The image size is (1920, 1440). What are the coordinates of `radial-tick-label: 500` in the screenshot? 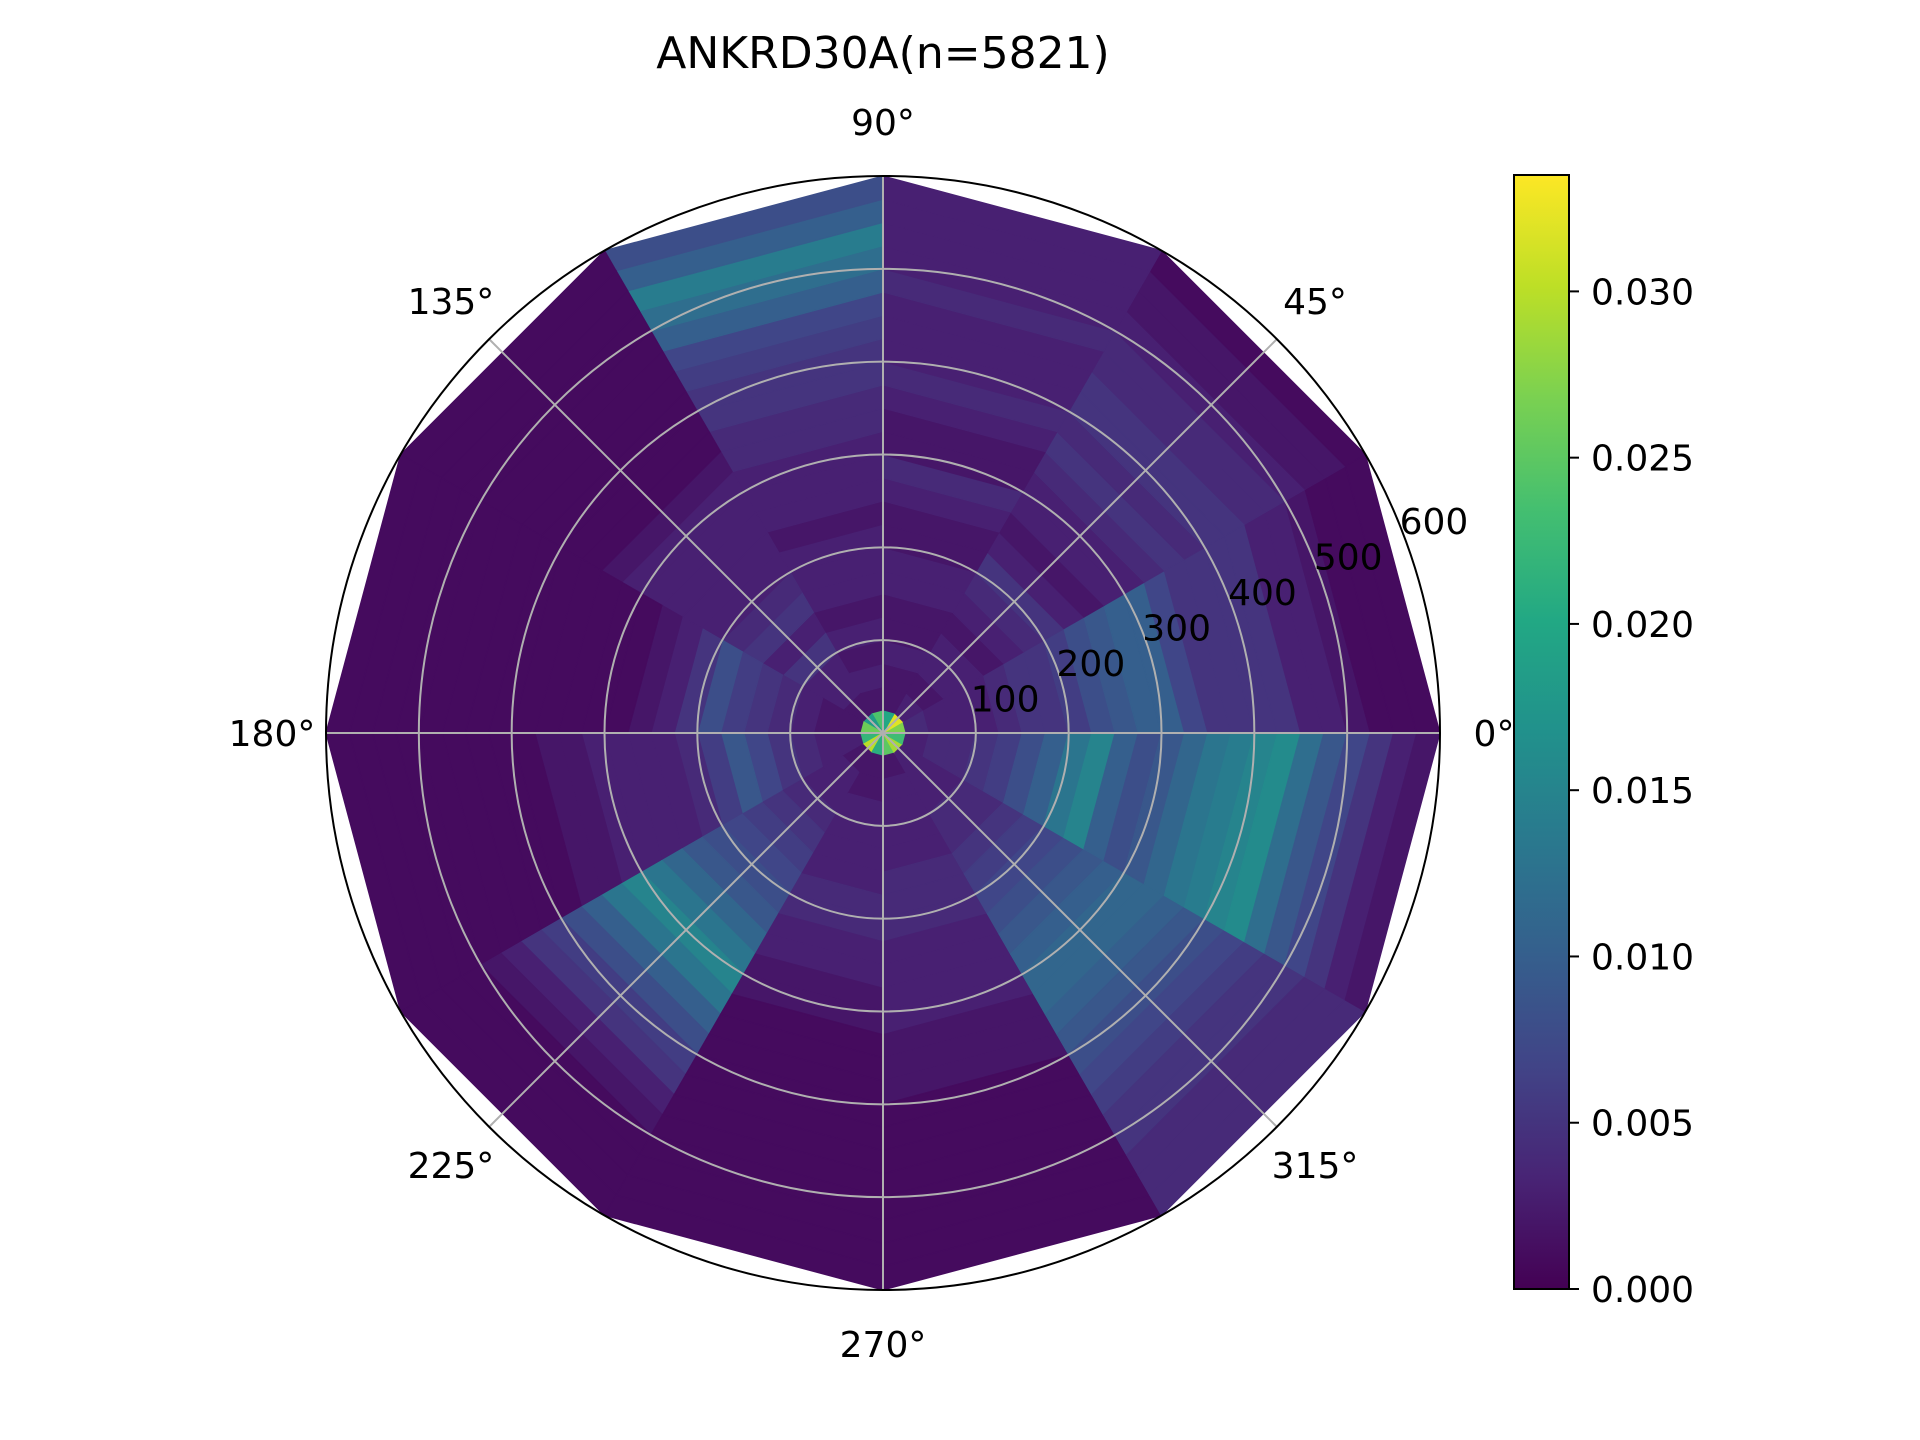 It's located at (1348, 557).